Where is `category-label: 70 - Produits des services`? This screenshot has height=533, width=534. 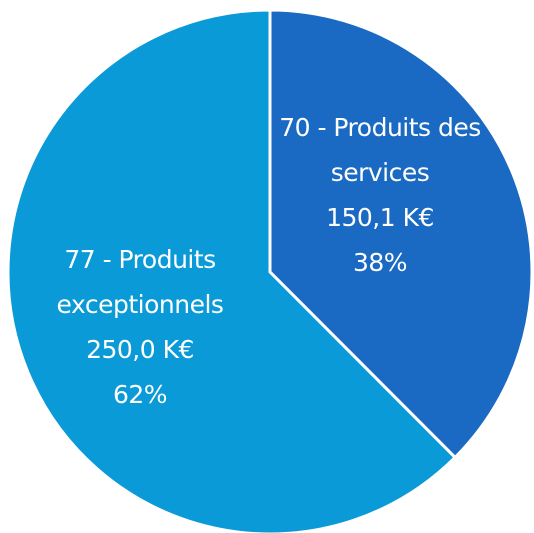
category-label: 70 - Produits des services is located at coordinates (380, 150).